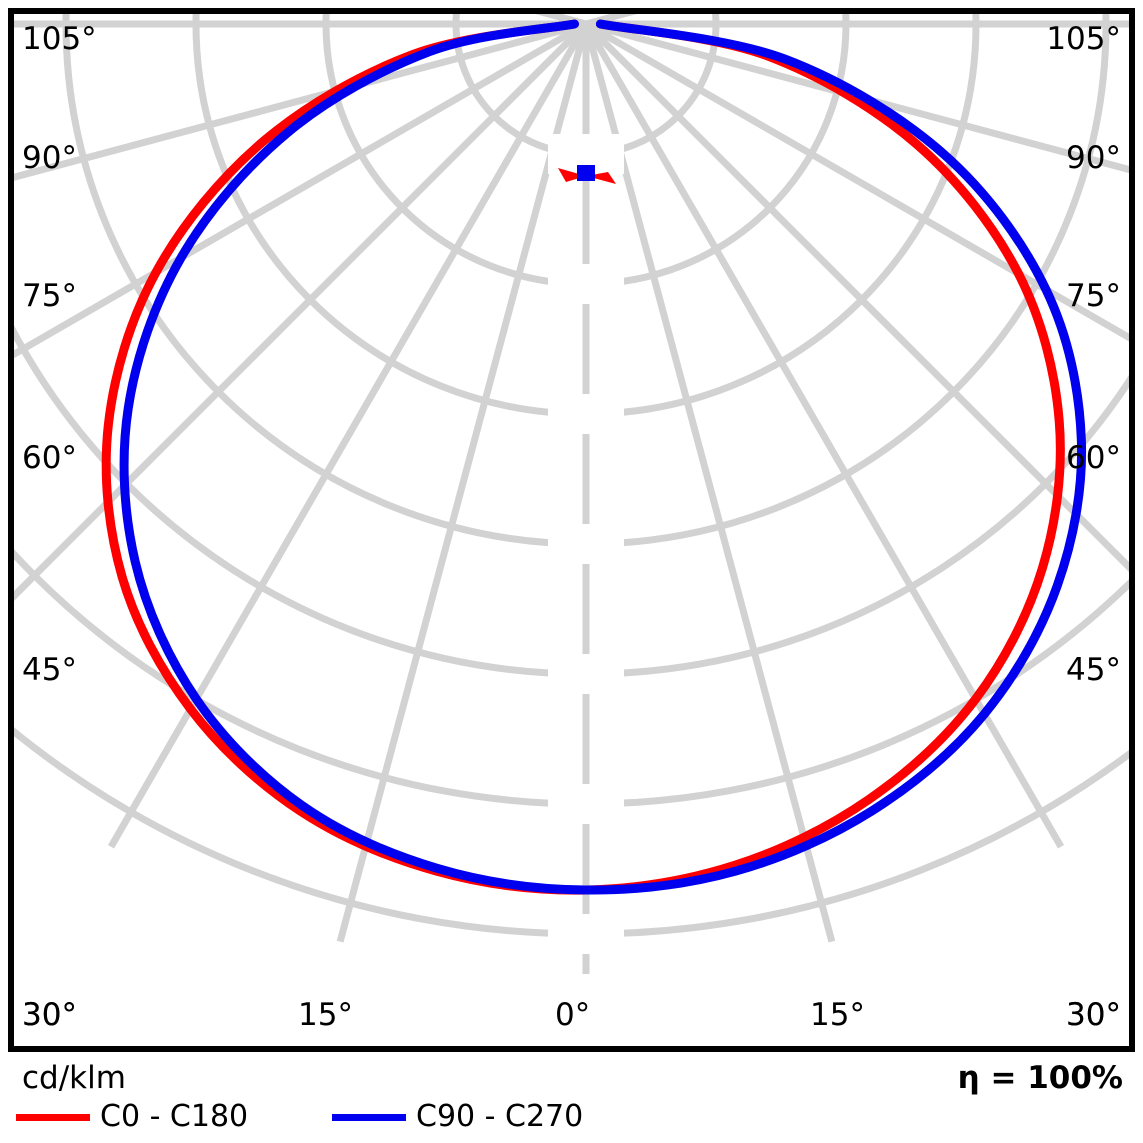 This screenshot has width=1143, height=1143. I want to click on bottom-angle-tick-1: 0°, so click(573, 1015).